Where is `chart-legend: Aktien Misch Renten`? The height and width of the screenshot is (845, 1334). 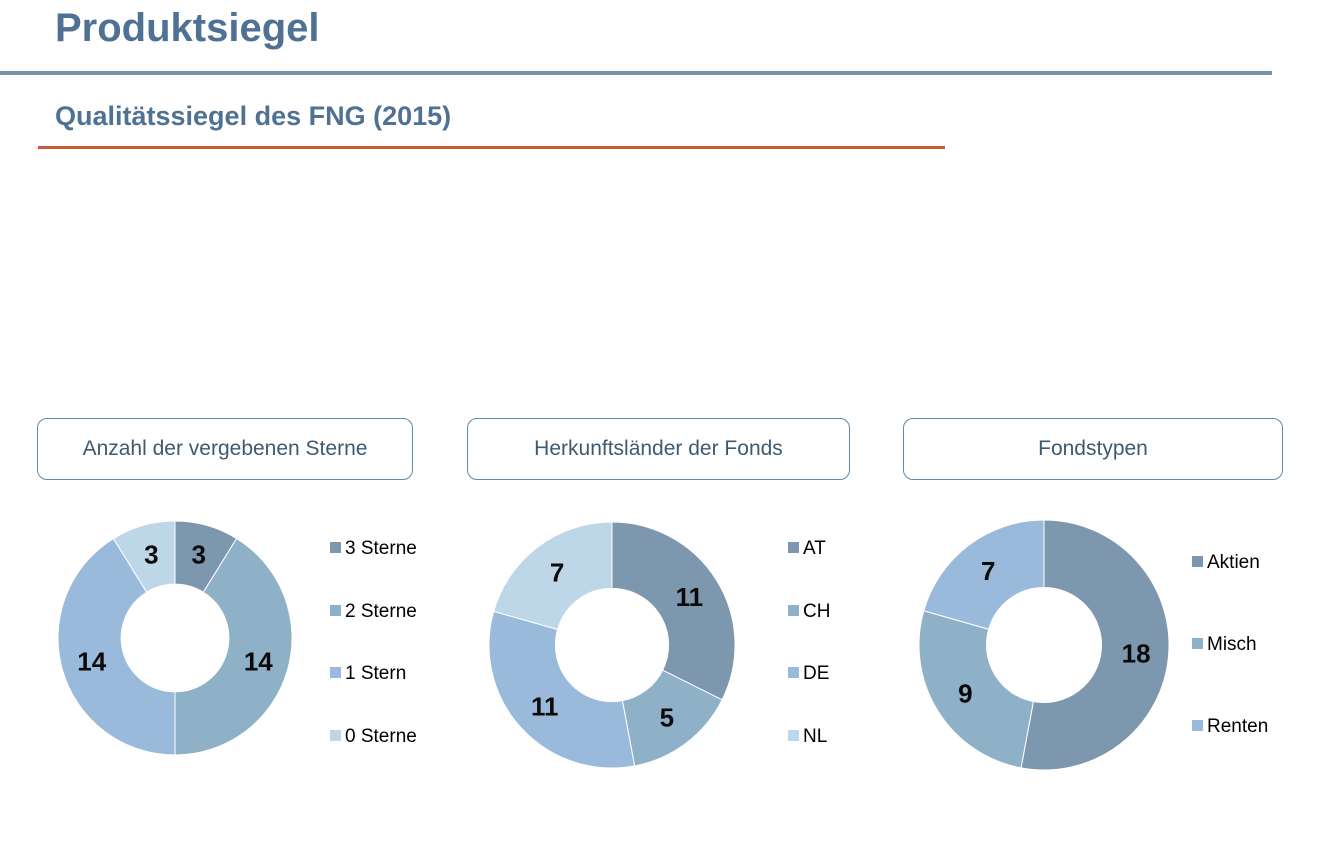
chart-legend: Aktien Misch Renten is located at coordinates (1230, 645).